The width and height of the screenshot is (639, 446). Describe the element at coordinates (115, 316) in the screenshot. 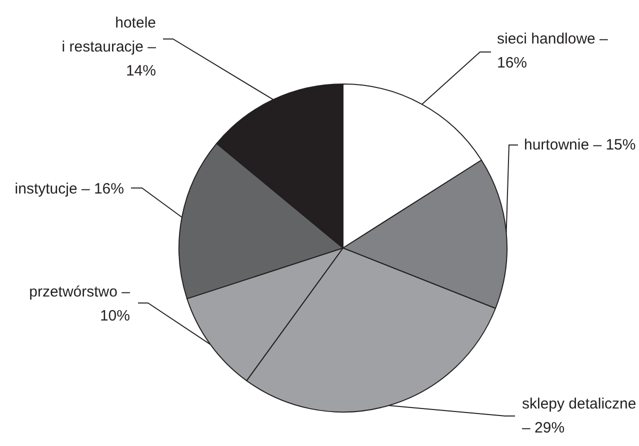

I see `data-label: 10%` at that location.